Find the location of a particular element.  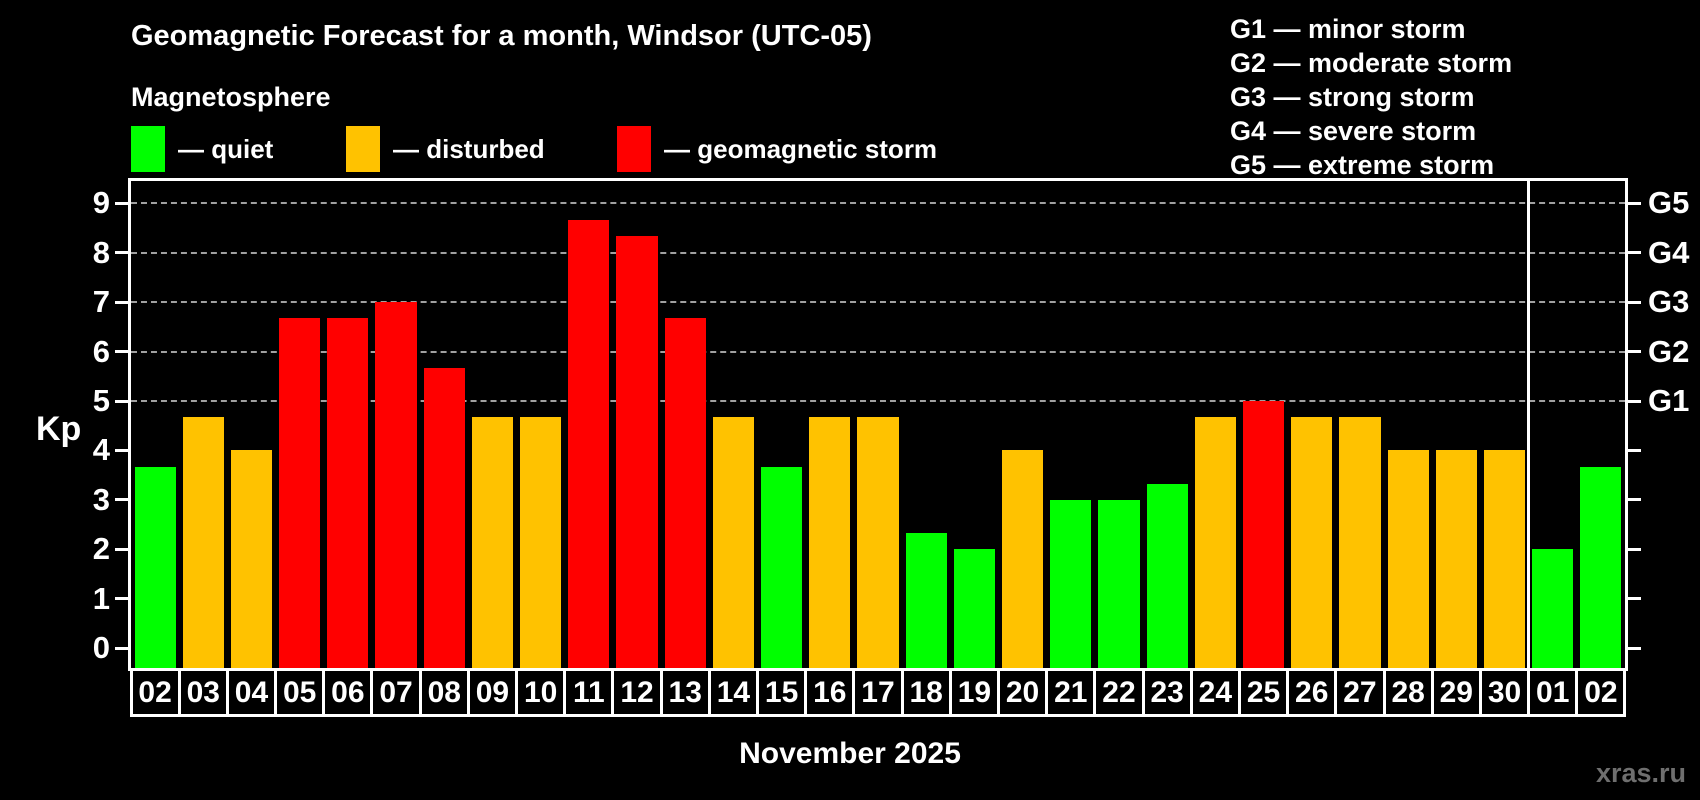

g-level-label-g2: G2 is located at coordinates (1669, 351).